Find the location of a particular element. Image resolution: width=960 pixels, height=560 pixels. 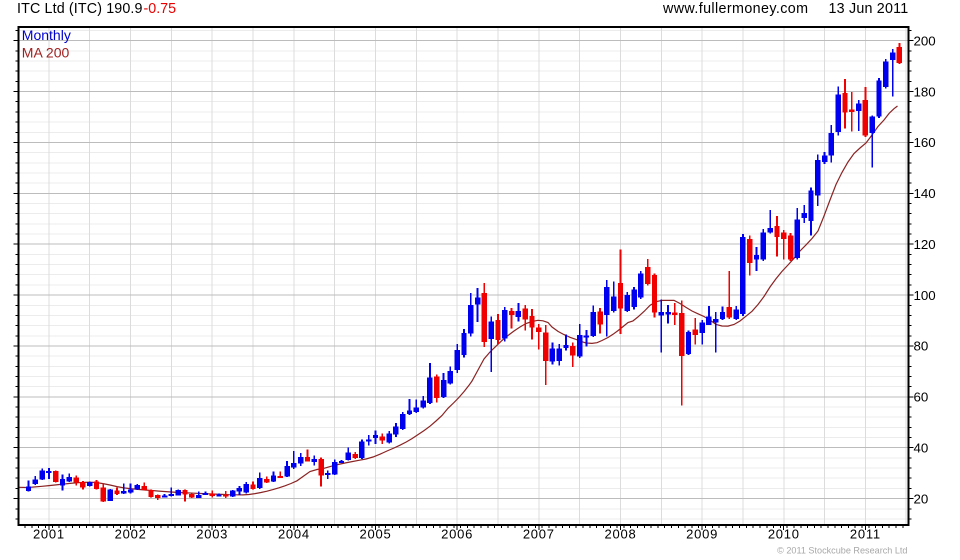

svg-text: 60 is located at coordinates (921, 397).